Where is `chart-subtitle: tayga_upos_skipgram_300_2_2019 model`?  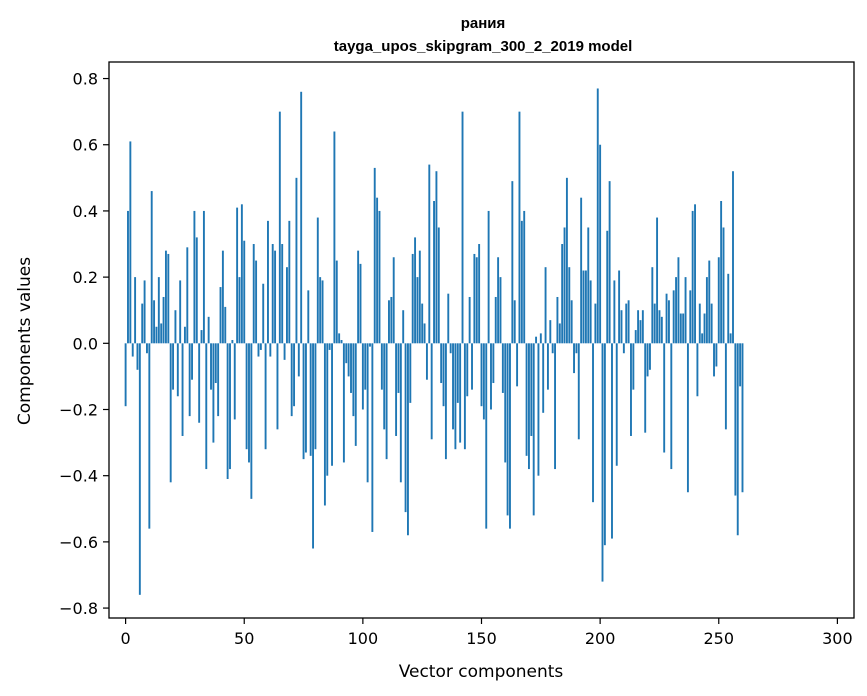 chart-subtitle: tayga_upos_skipgram_300_2_2019 model is located at coordinates (483, 46).